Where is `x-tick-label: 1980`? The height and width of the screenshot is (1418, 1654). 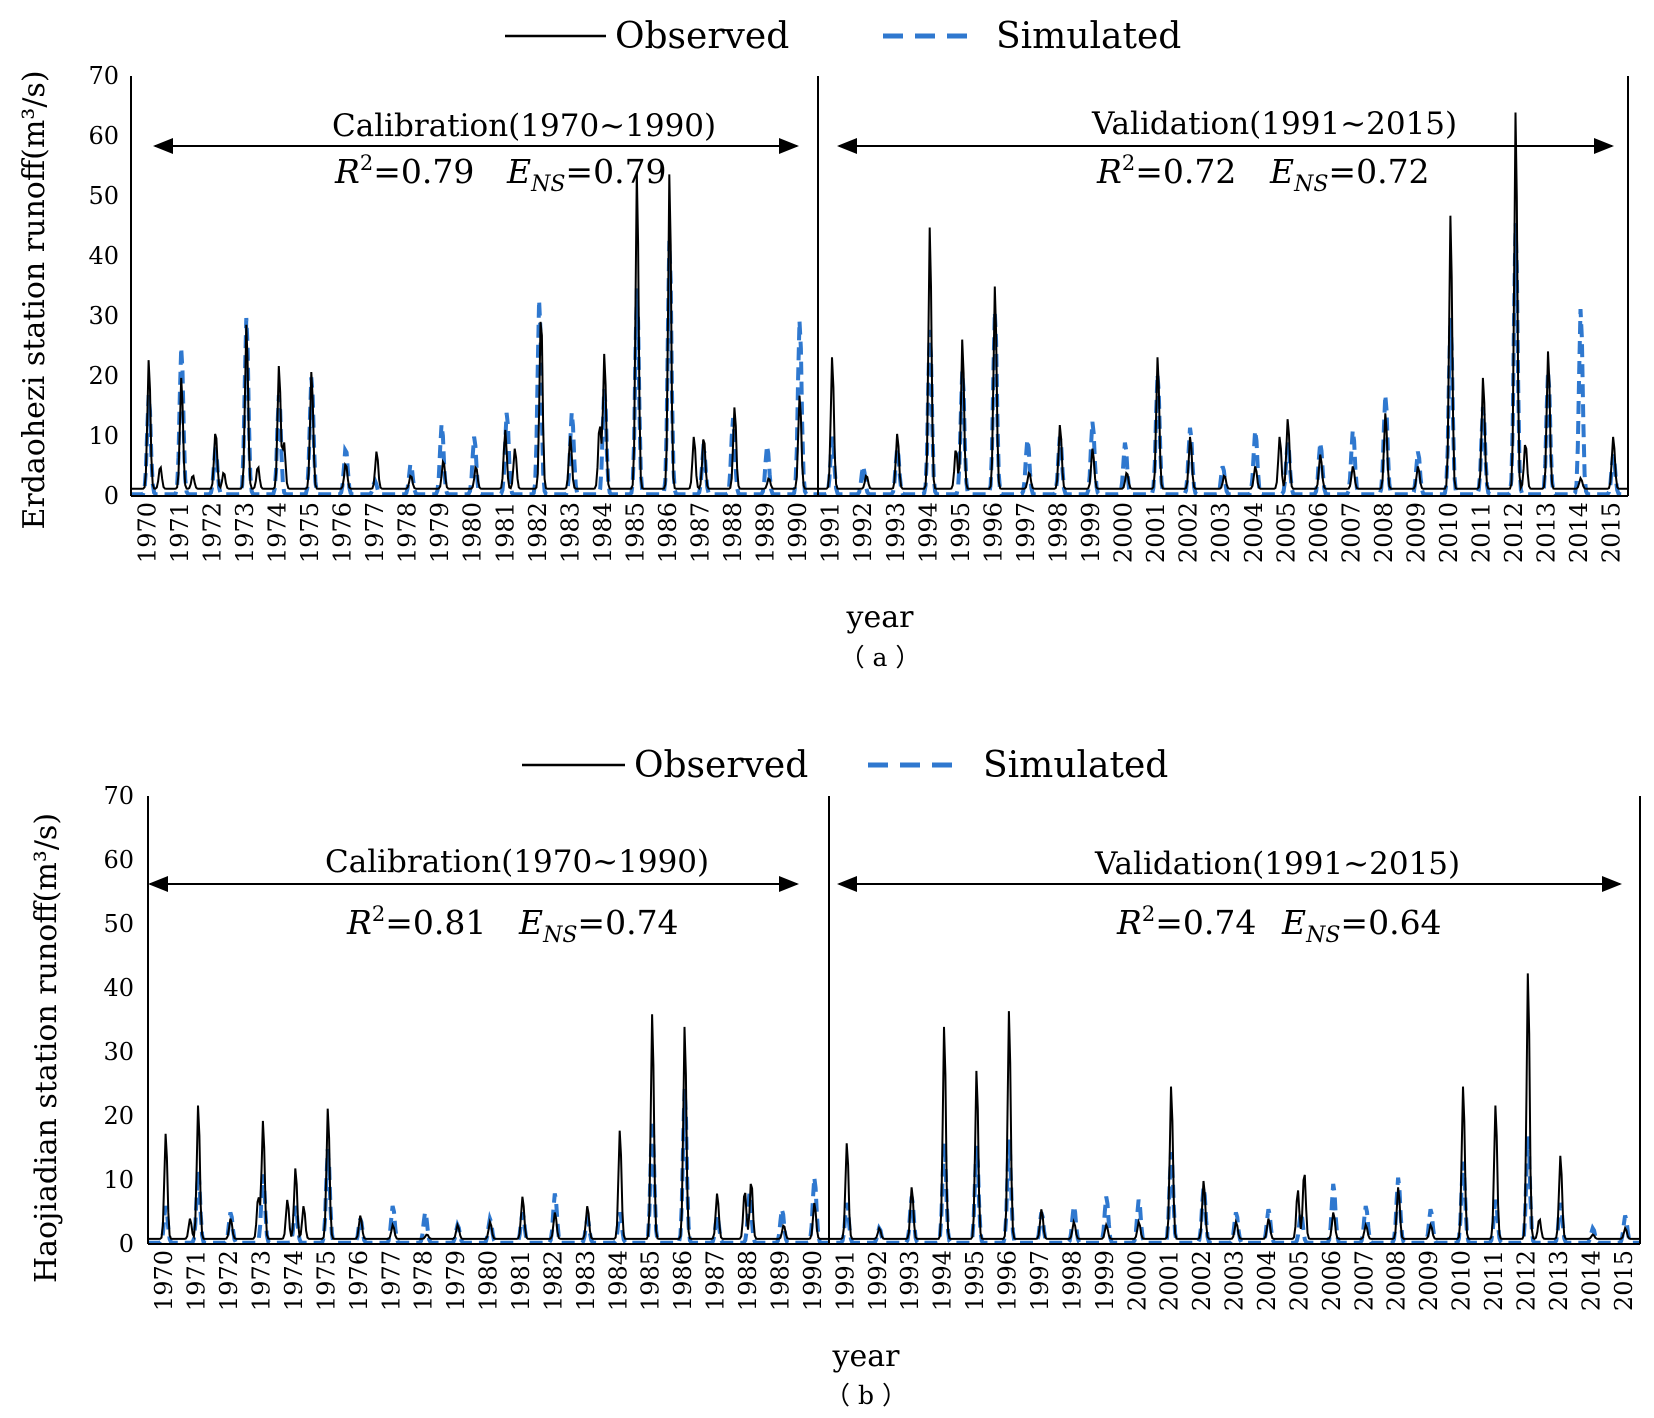 x-tick-label: 1980 is located at coordinates (473, 532).